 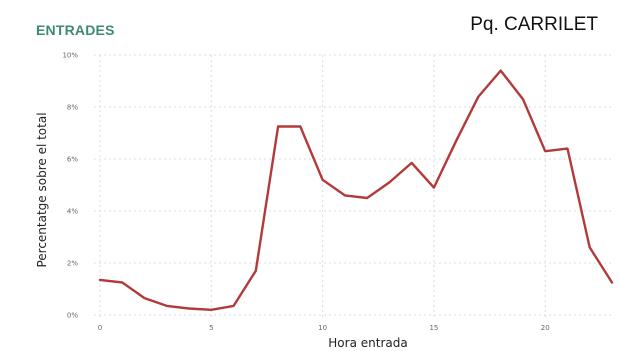 I want to click on location-title: Pq. CARRILET, so click(x=534, y=24).